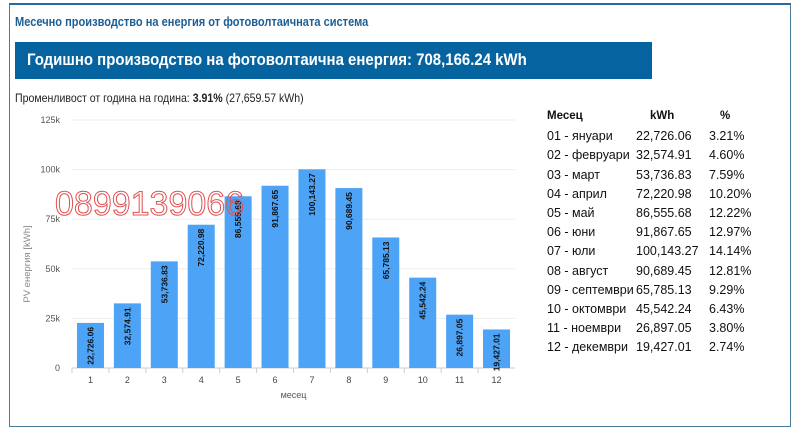 The image size is (800, 430). What do you see at coordinates (565, 116) in the screenshot?
I see `month-cell: Месец` at bounding box center [565, 116].